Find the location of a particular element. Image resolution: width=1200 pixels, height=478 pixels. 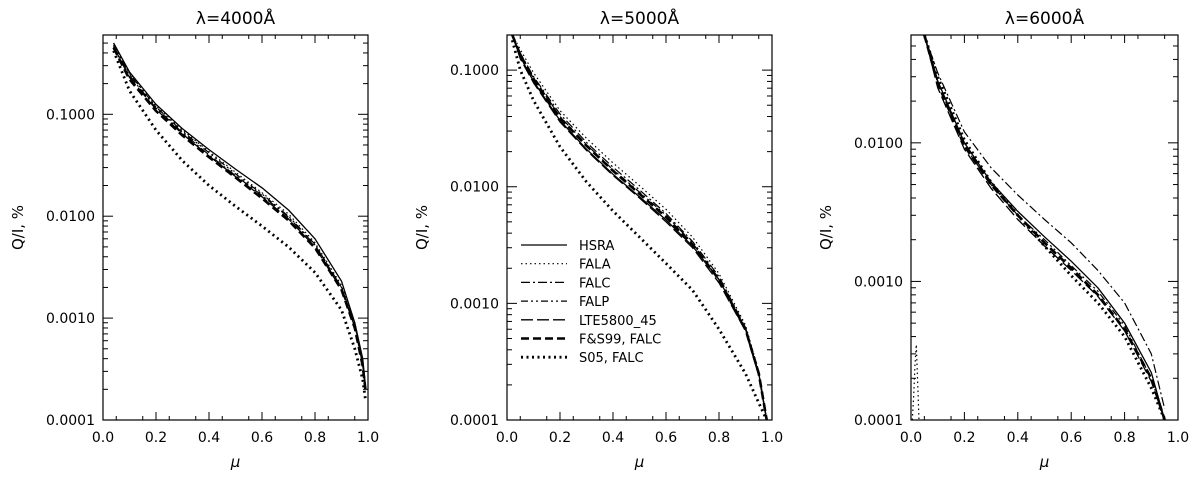

chart-title-2: λ=5000Å is located at coordinates (640, 18).